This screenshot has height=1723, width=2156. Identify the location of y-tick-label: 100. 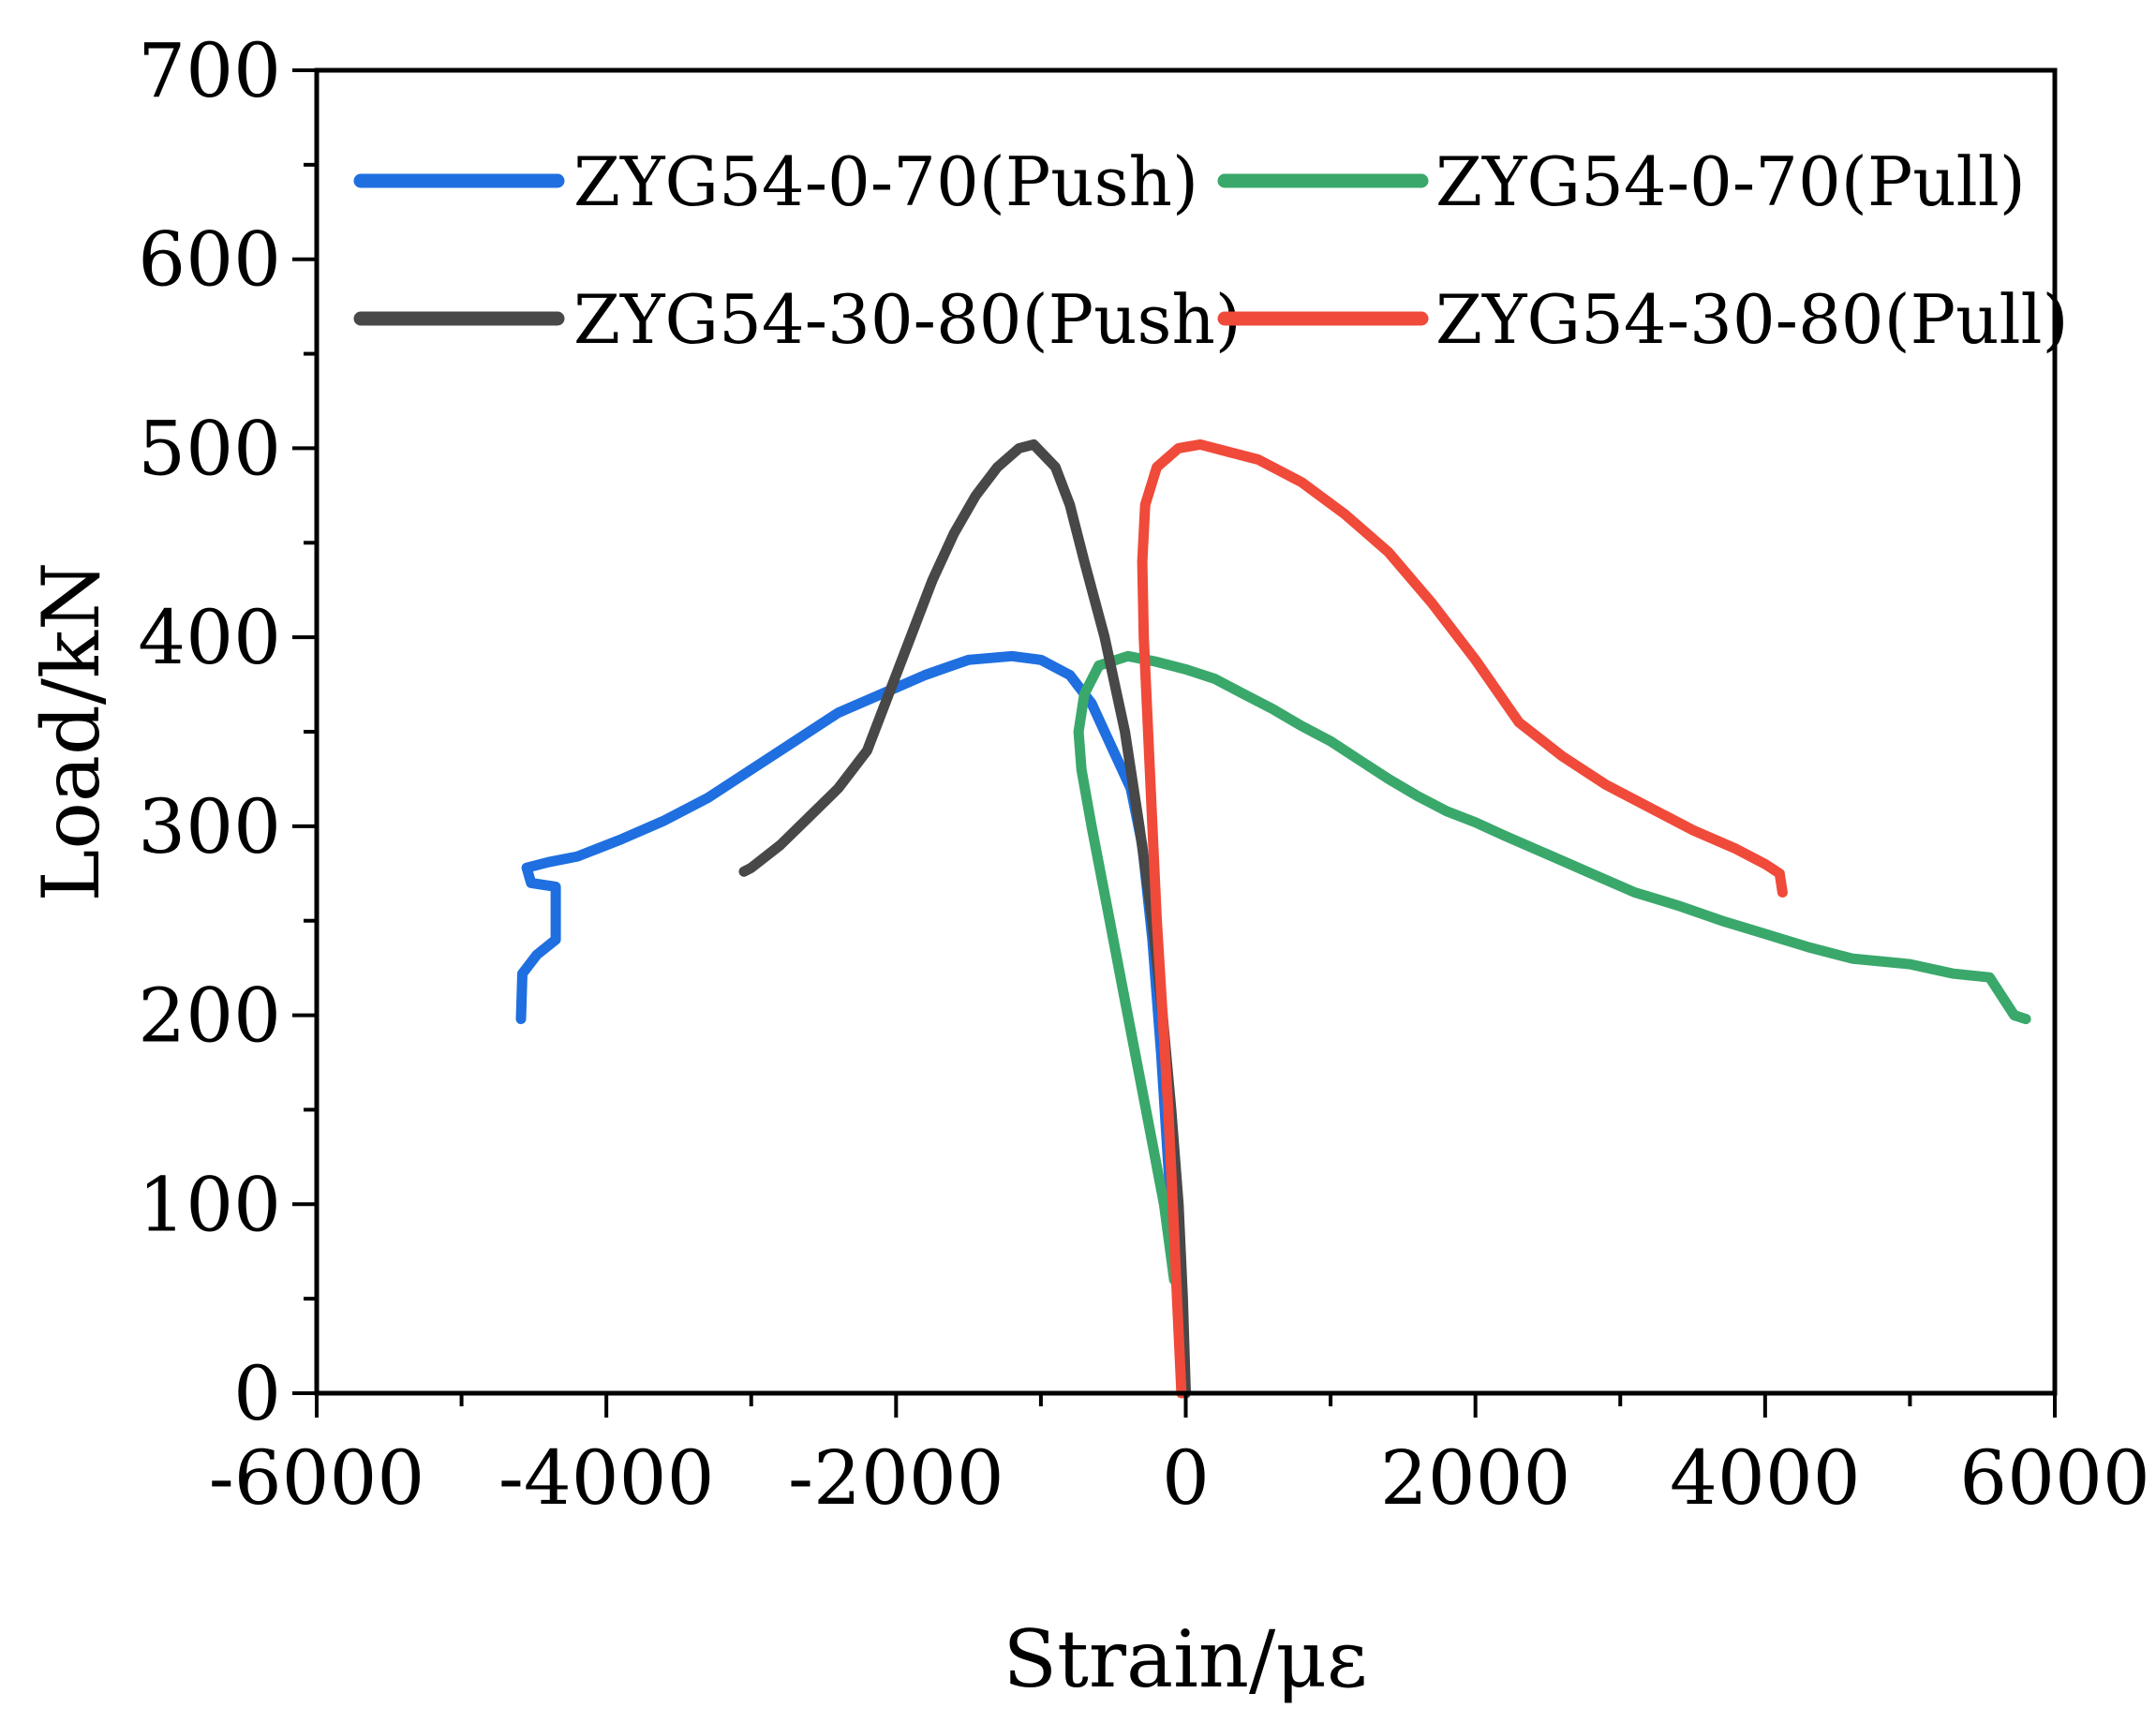
(209, 1204).